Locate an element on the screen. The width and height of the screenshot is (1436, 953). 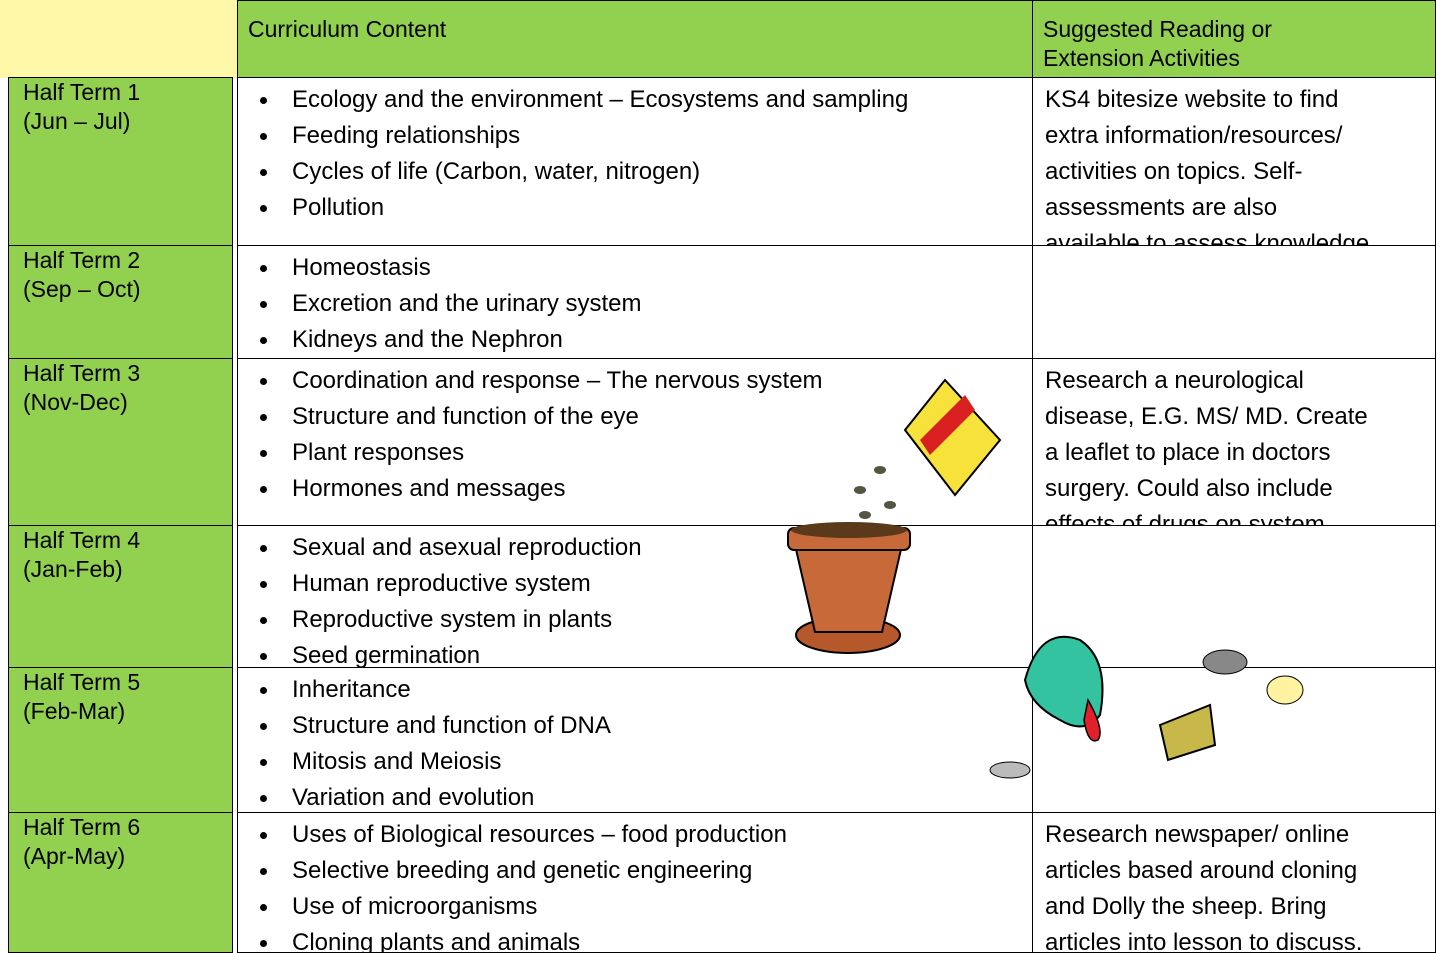
header-cell: Curriculum Content is located at coordinates (635, 39).